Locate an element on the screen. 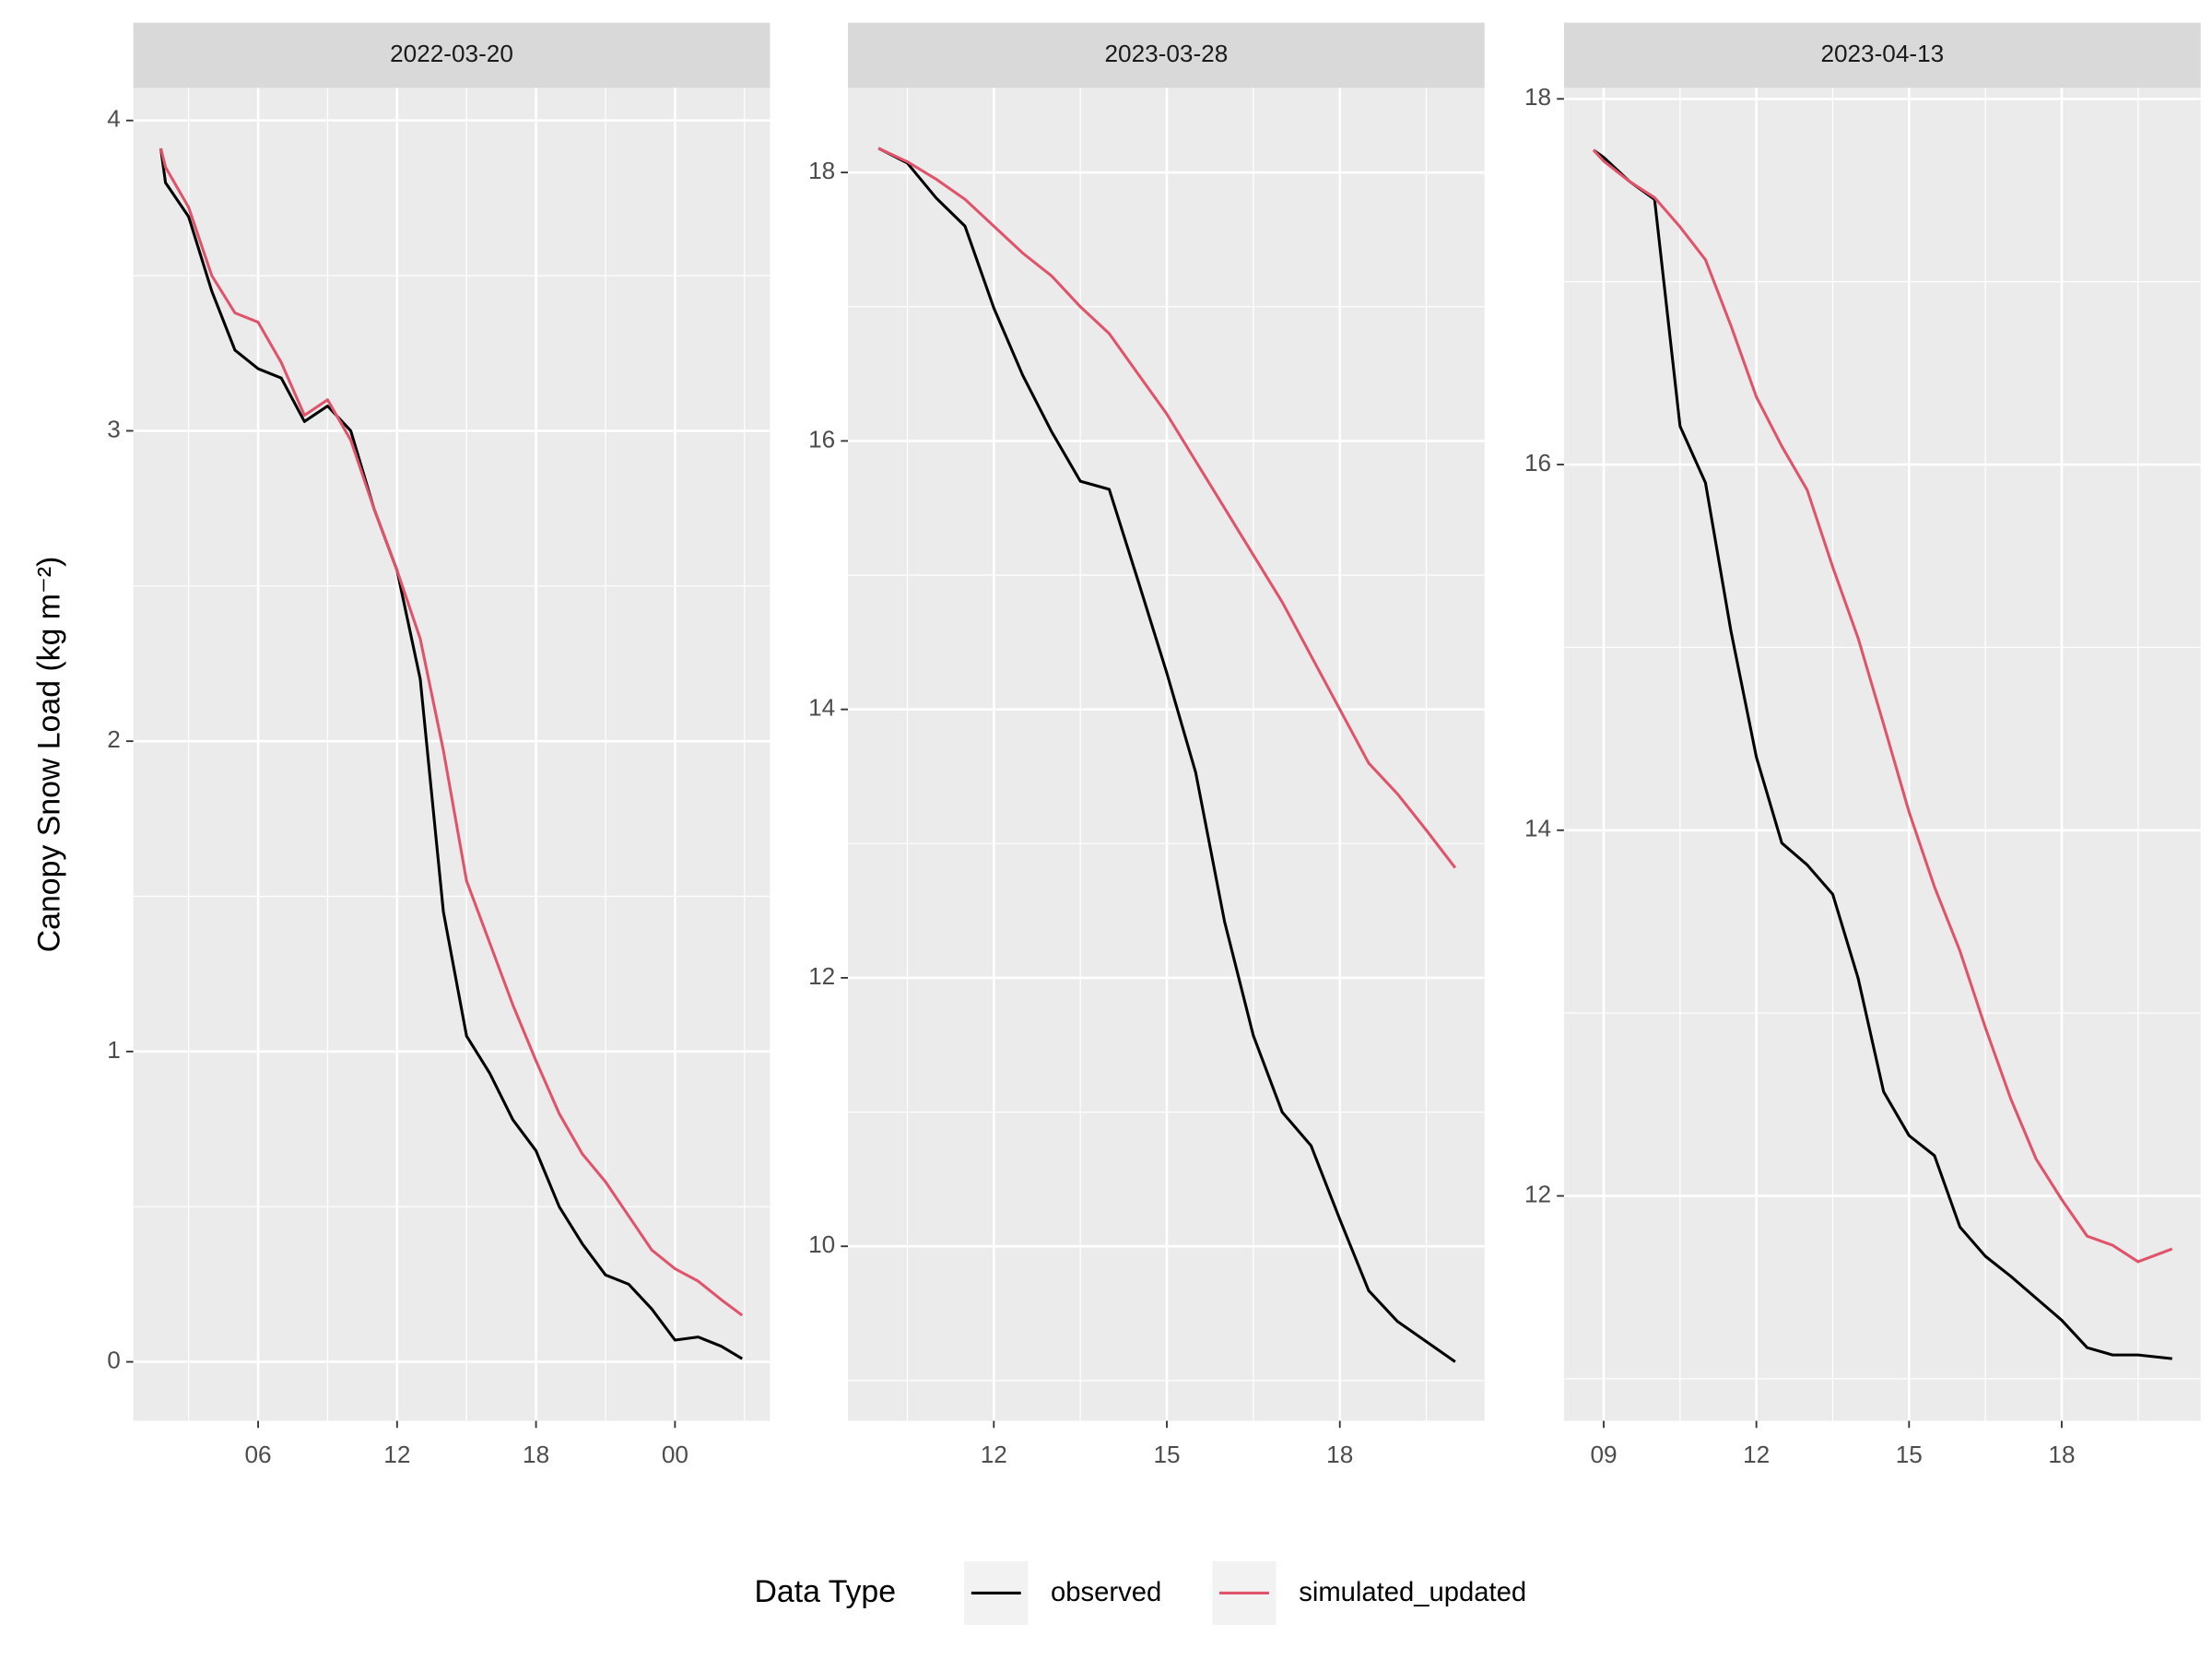 The image size is (2212, 1659). y-tick-label: 4 is located at coordinates (114, 119).